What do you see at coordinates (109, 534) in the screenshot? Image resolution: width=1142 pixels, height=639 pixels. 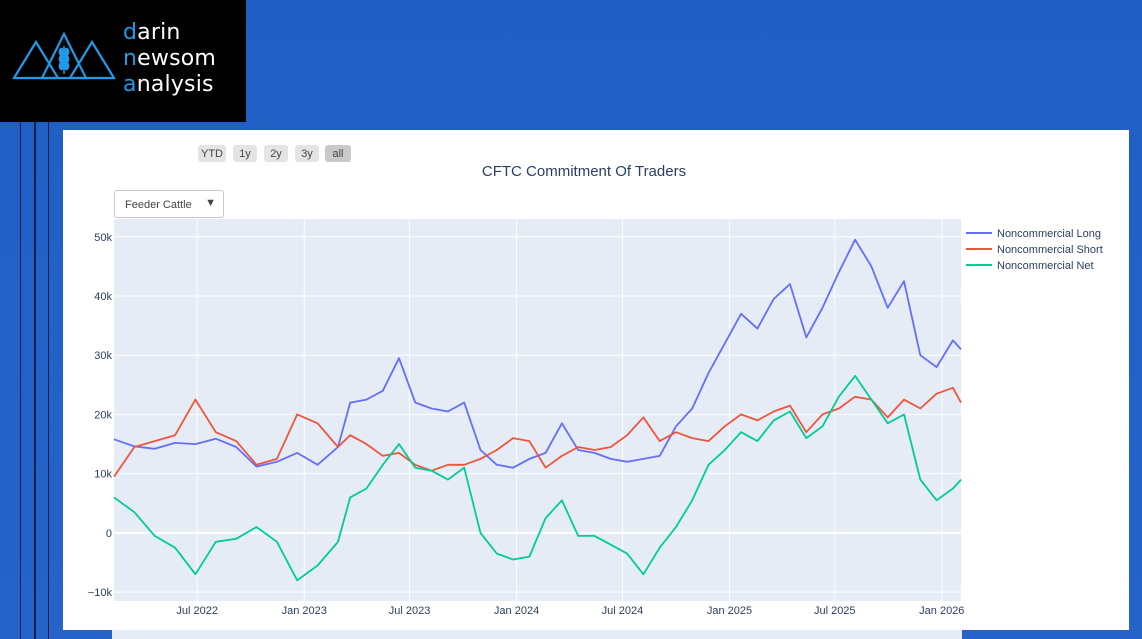 I see `y-tick-label: 0` at bounding box center [109, 534].